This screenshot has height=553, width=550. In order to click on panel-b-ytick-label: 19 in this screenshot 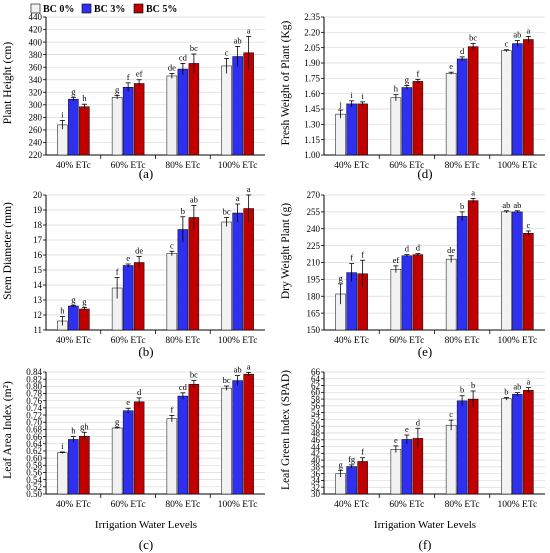, I will do `click(38, 210)`.